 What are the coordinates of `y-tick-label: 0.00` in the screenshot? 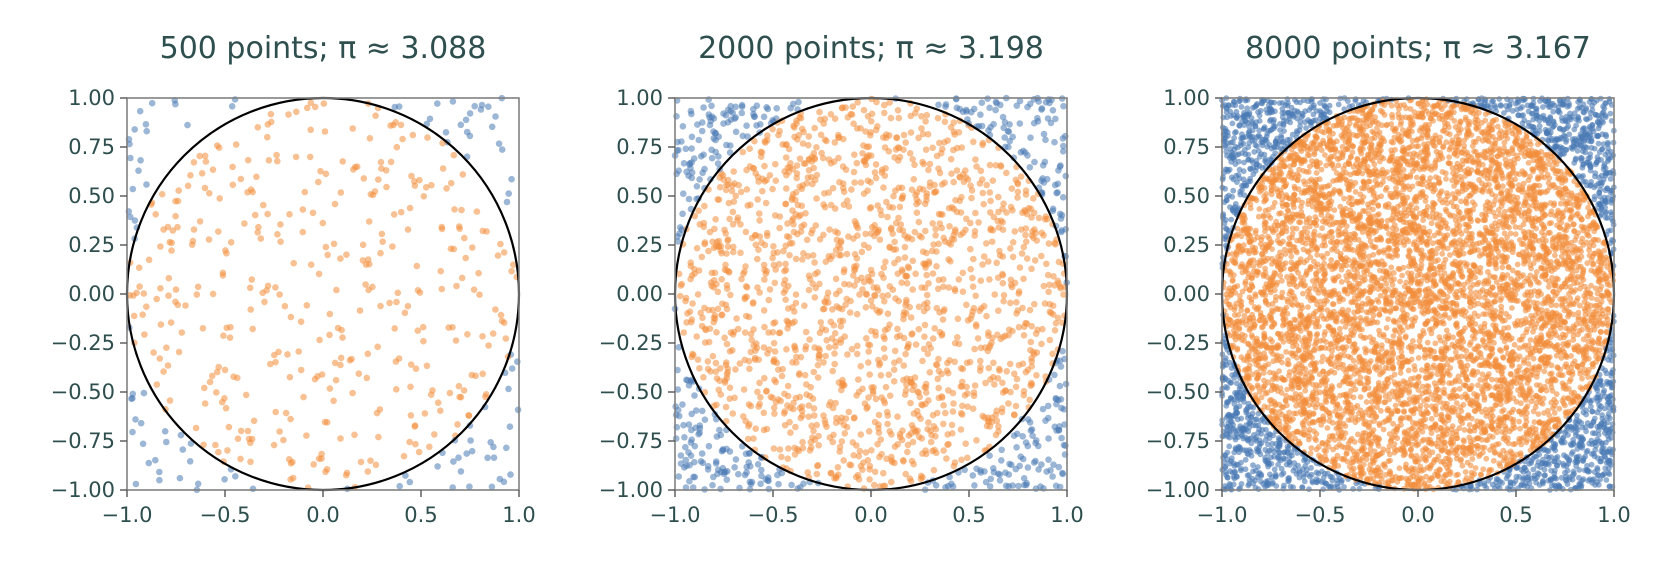 It's located at (91, 294).